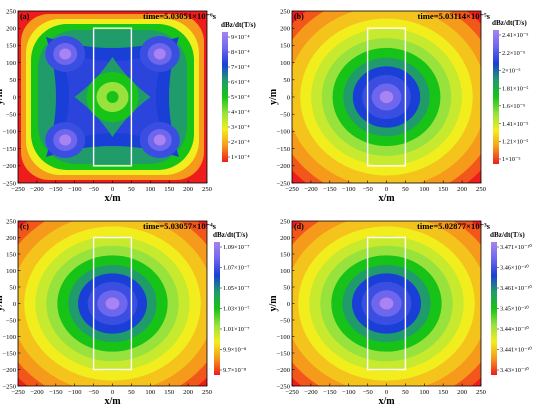 The height and width of the screenshot is (410, 550). What do you see at coordinates (240, 97) in the screenshot?
I see `colorbar-label: 5×10⁻⁴` at bounding box center [240, 97].